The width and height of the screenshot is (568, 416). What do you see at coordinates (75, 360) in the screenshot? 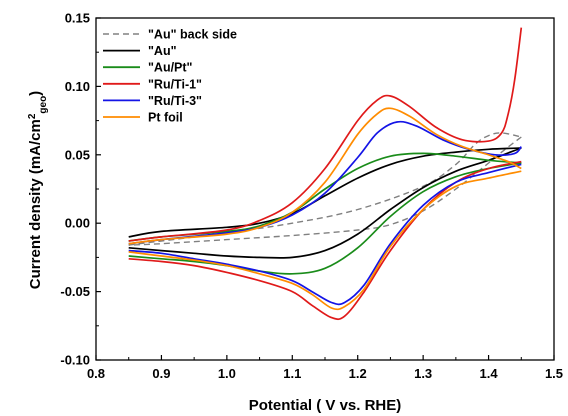
I see `y-tick-label: -0.10` at bounding box center [75, 360].